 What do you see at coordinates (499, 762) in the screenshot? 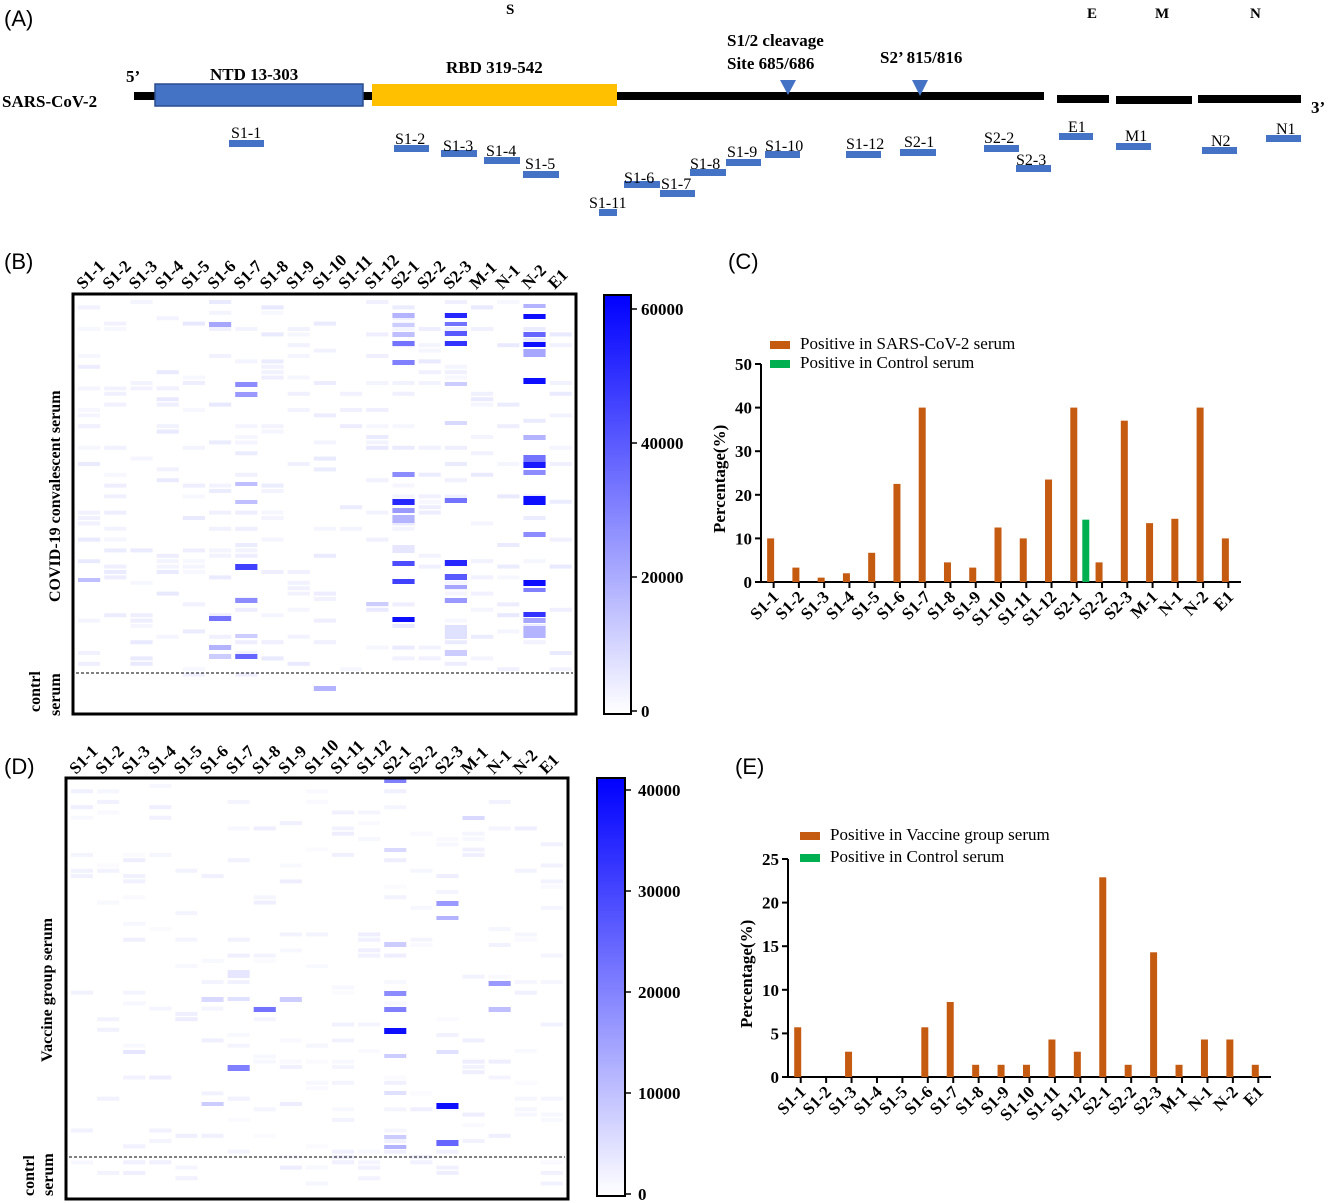
I see `heatmap-column-label-n-1: N-1` at bounding box center [499, 762].